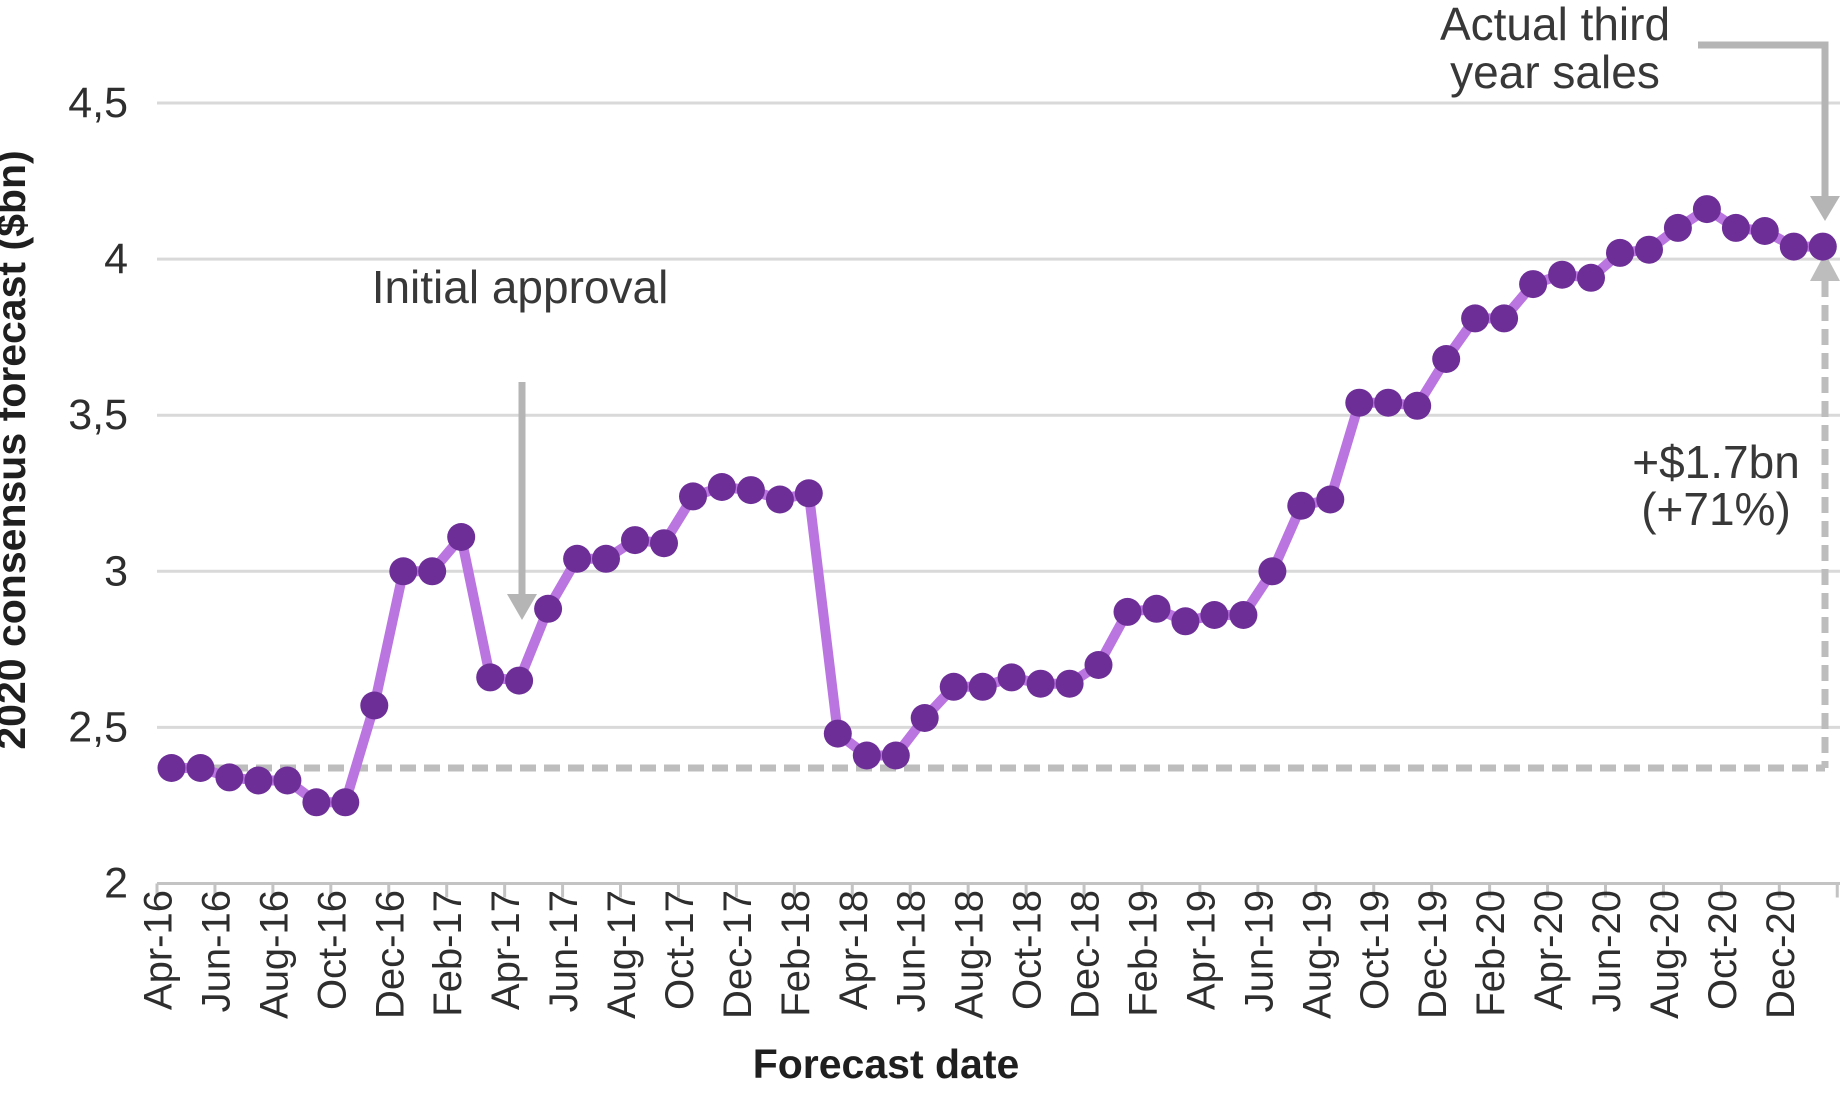  I want to click on x-tick-label: Aug-18, so click(970, 954).